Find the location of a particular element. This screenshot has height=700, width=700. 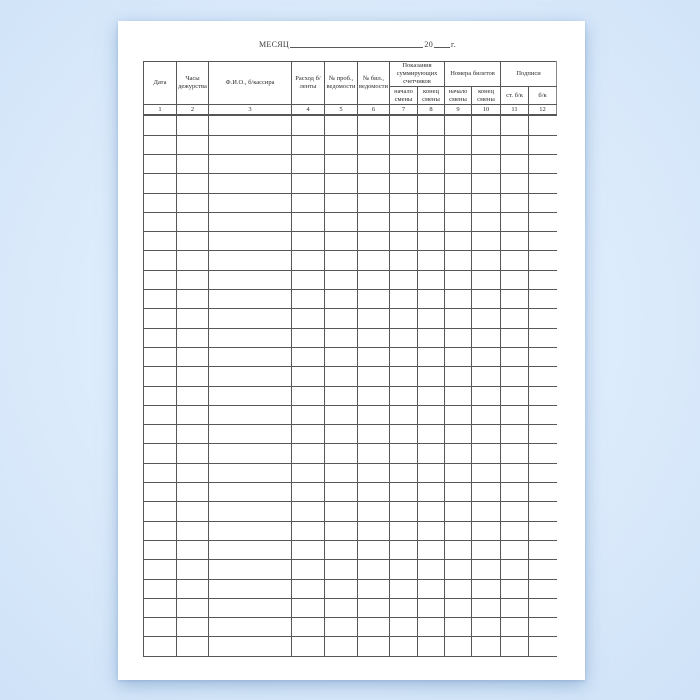

column-number-11: 11 is located at coordinates (515, 110).